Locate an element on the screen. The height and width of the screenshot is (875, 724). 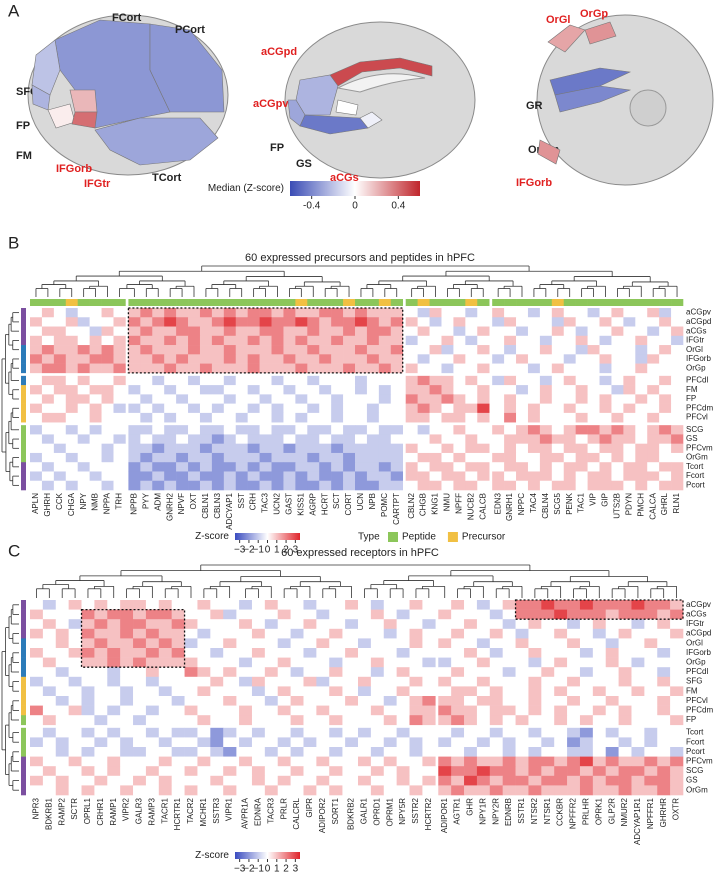
brain-region is located at coordinates (84, 120).